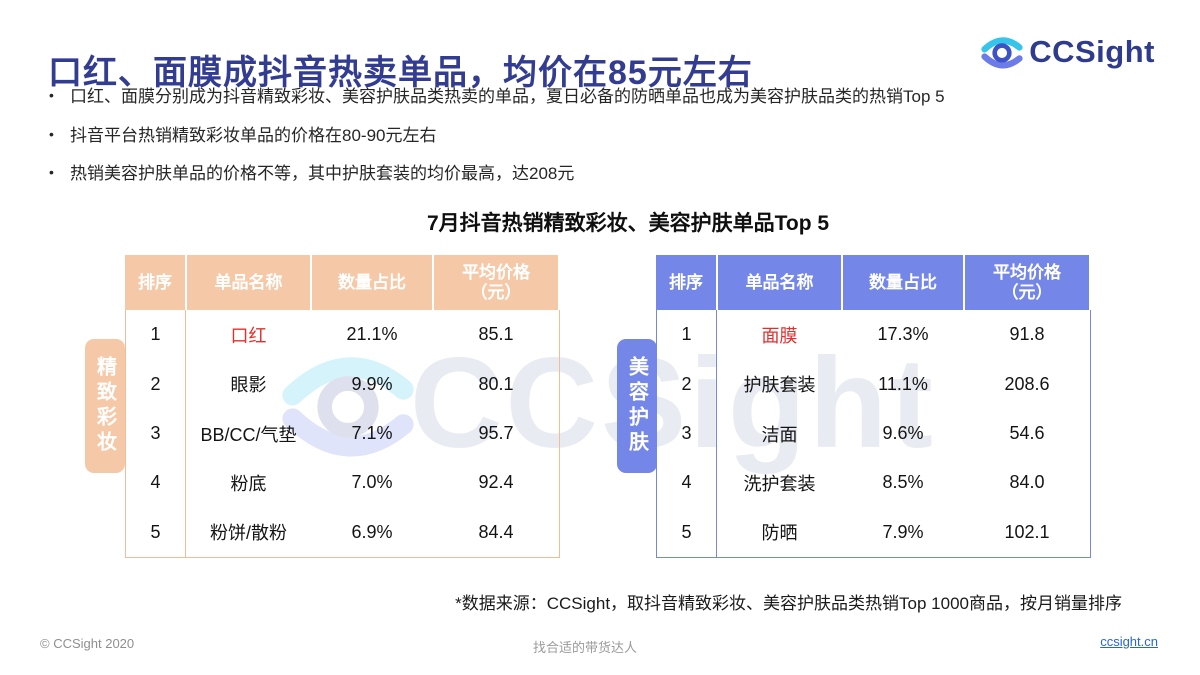 This screenshot has width=1200, height=675. I want to click on price-cell: 80.1, so click(496, 383).